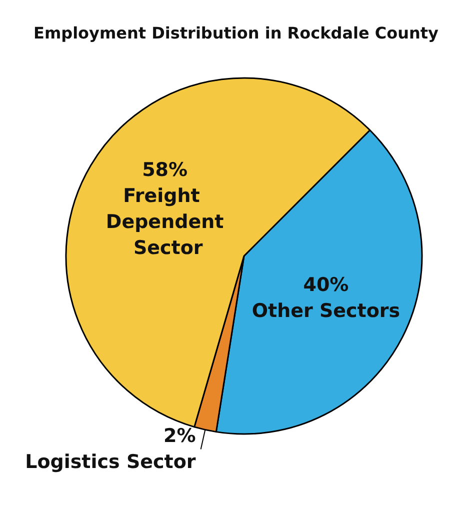  I want to click on slice-label: Logistics Sector, so click(110, 462).